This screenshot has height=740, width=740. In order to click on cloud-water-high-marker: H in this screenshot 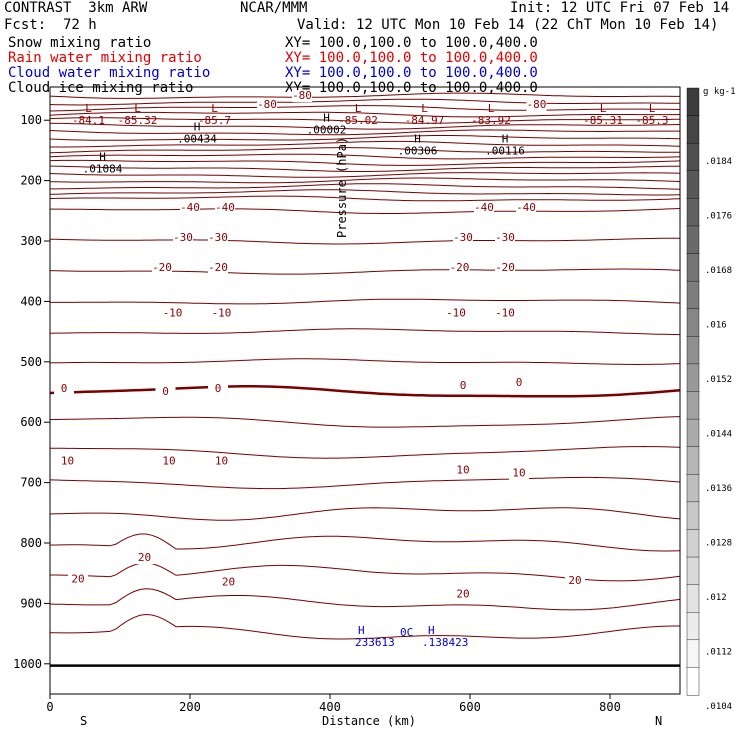, I will do `click(361, 630)`.